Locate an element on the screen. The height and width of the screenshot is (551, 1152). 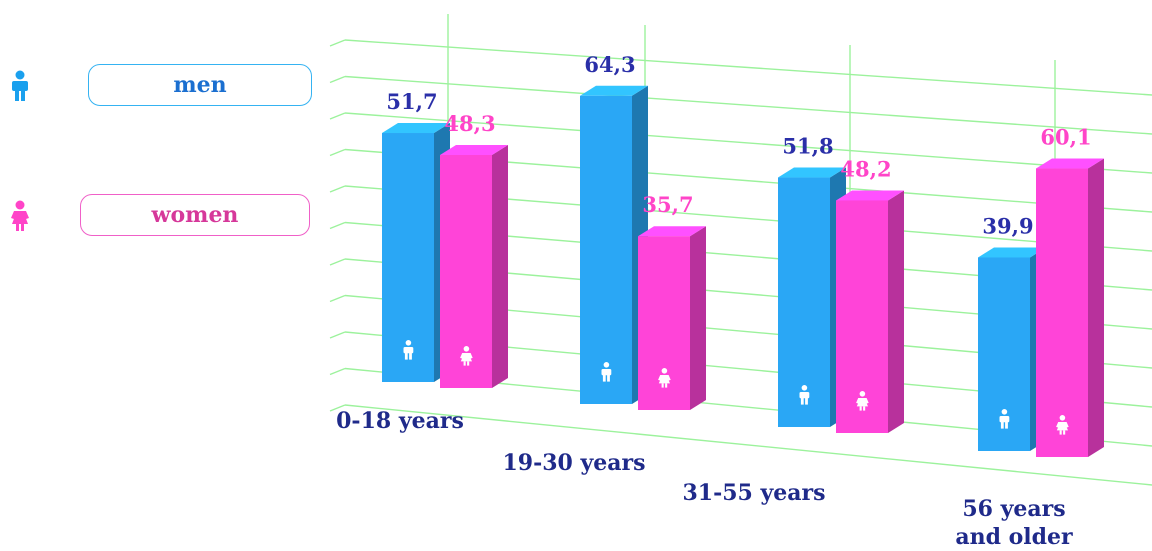
legend-item-men: men is located at coordinates (163, 86).